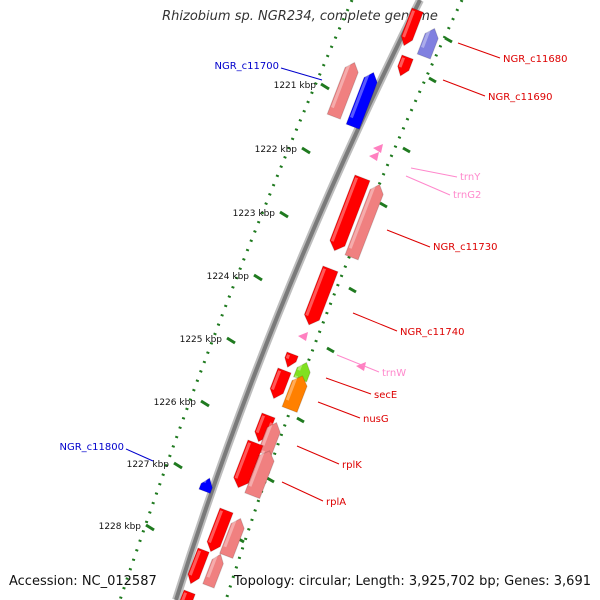 The width and height of the screenshot is (600, 600). What do you see at coordinates (402, 62) in the screenshot?
I see `gene-ngr-c11690-shade` at bounding box center [402, 62].